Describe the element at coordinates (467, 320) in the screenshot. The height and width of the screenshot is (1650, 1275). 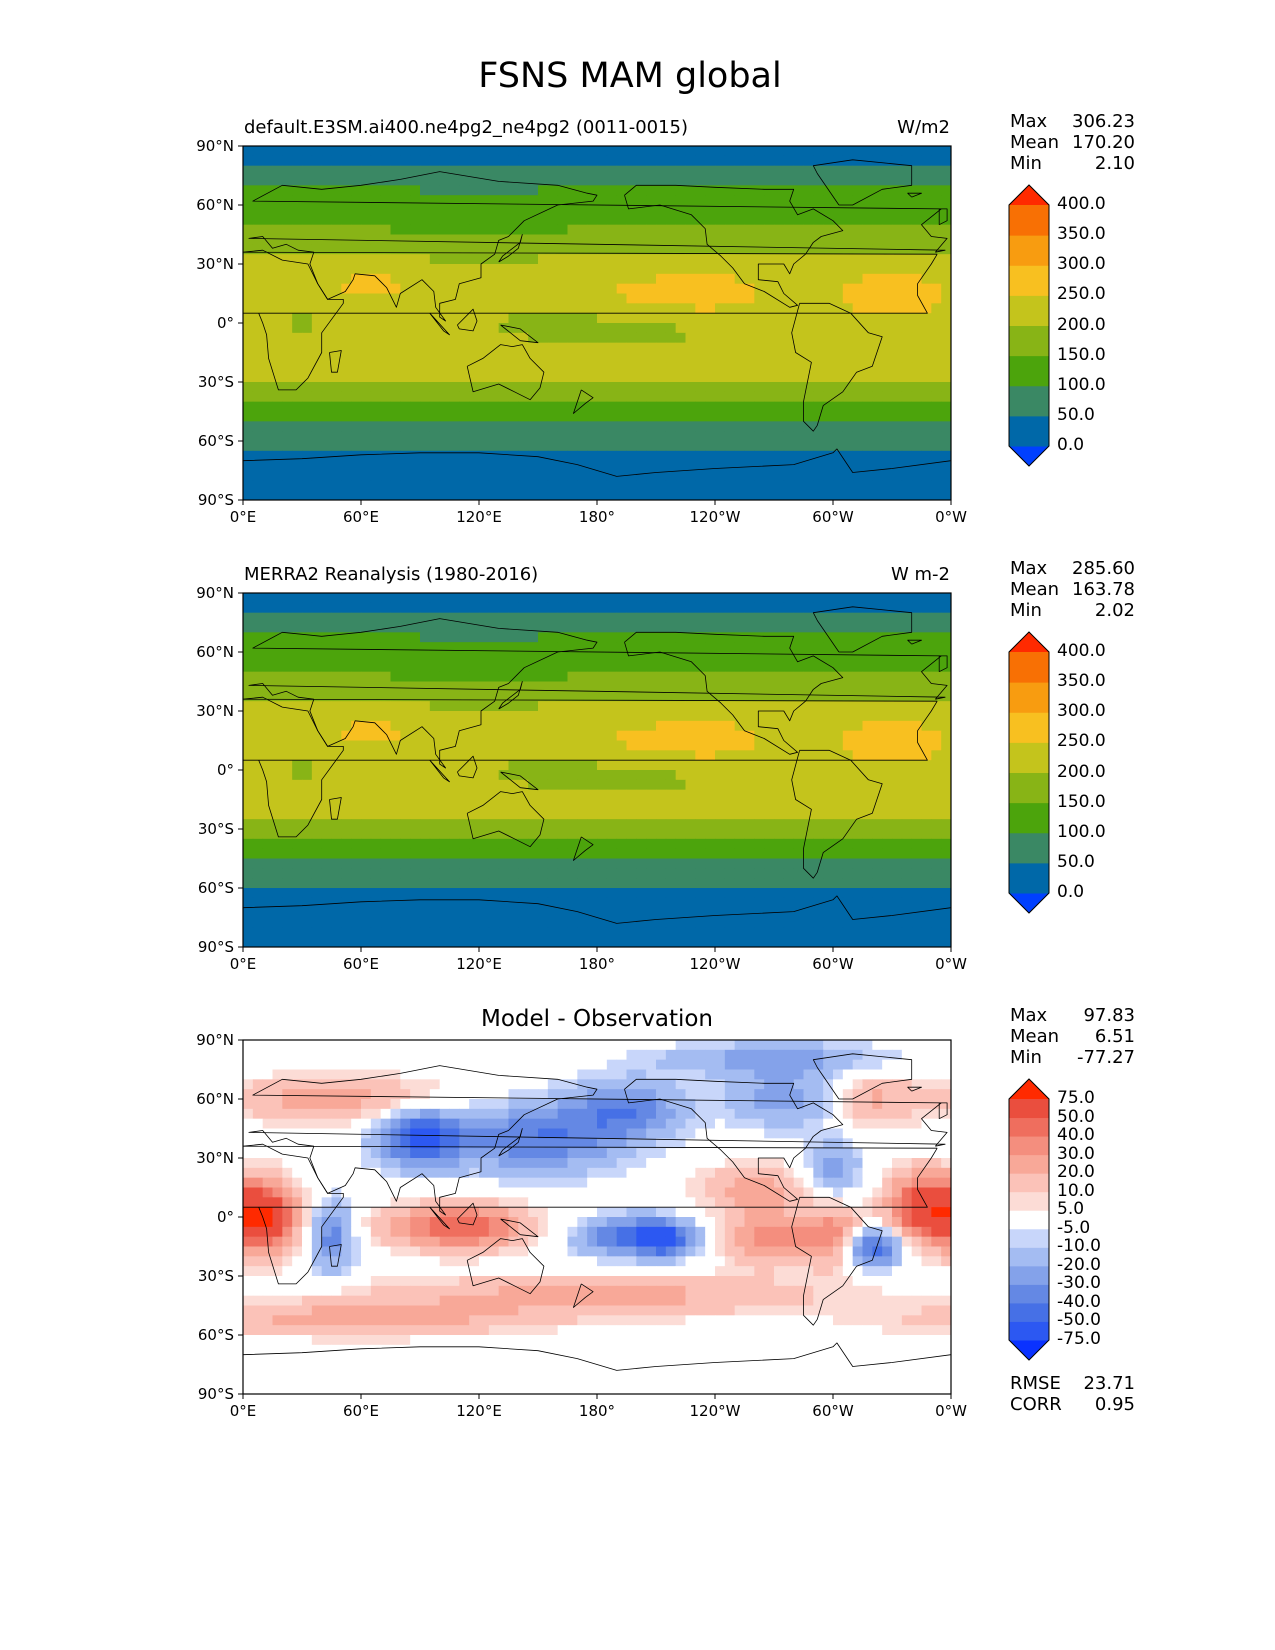
I see `coastline` at that location.